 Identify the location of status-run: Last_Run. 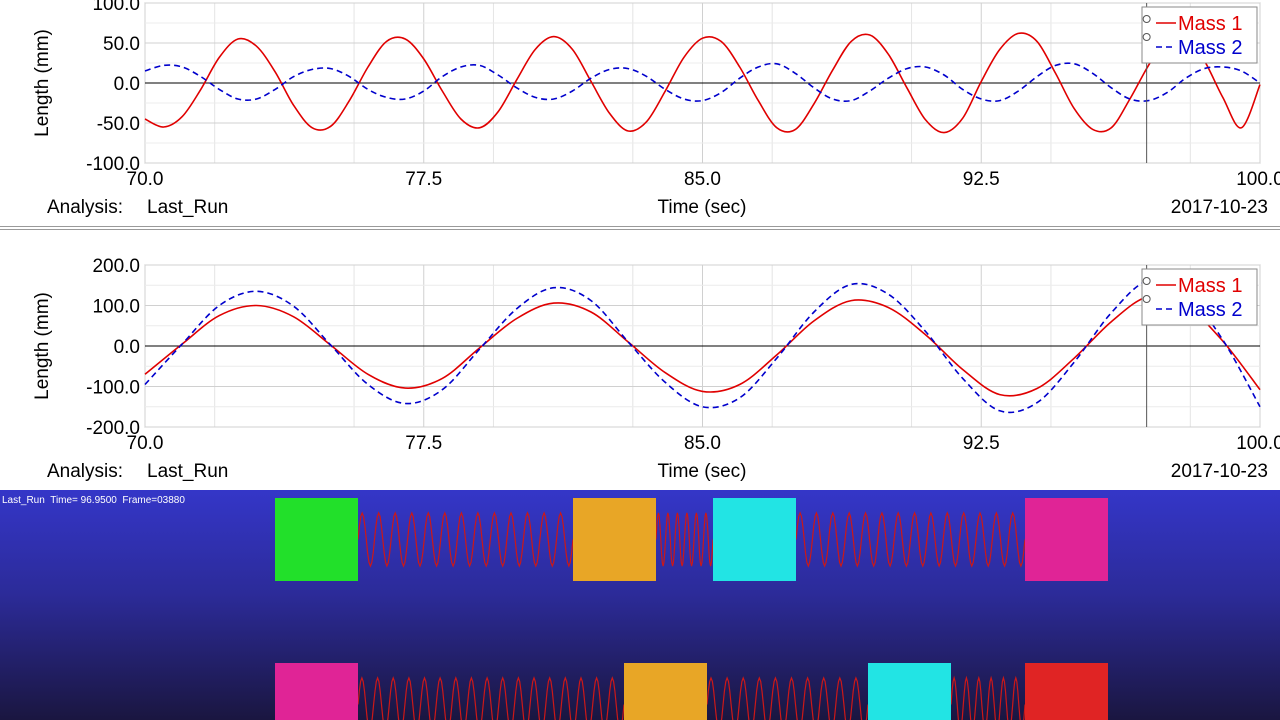
(23, 500).